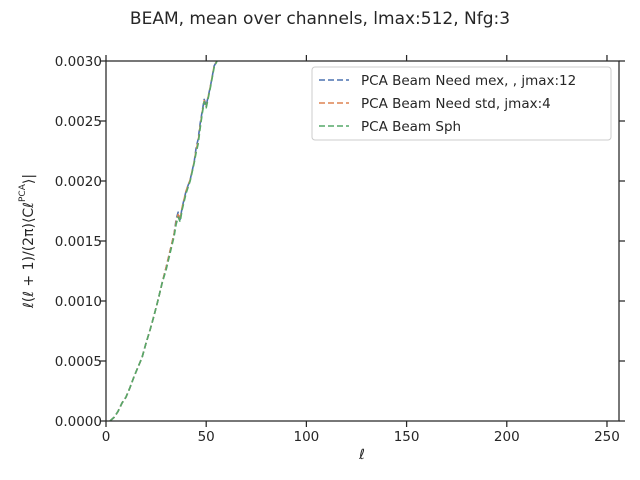 The image size is (640, 480). What do you see at coordinates (78, 62) in the screenshot?
I see `y-tick-label: 0.0030` at bounding box center [78, 62].